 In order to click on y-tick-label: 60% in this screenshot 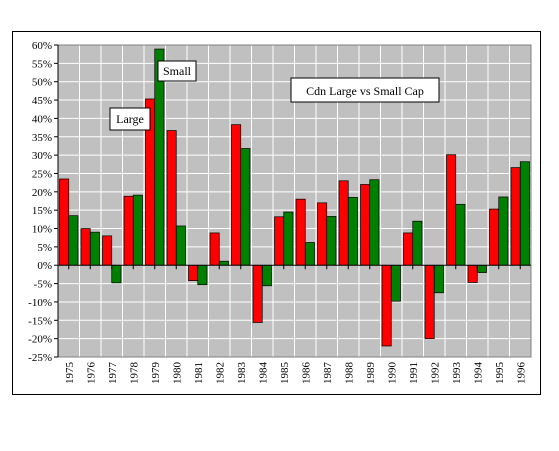, I will do `click(42, 46)`.